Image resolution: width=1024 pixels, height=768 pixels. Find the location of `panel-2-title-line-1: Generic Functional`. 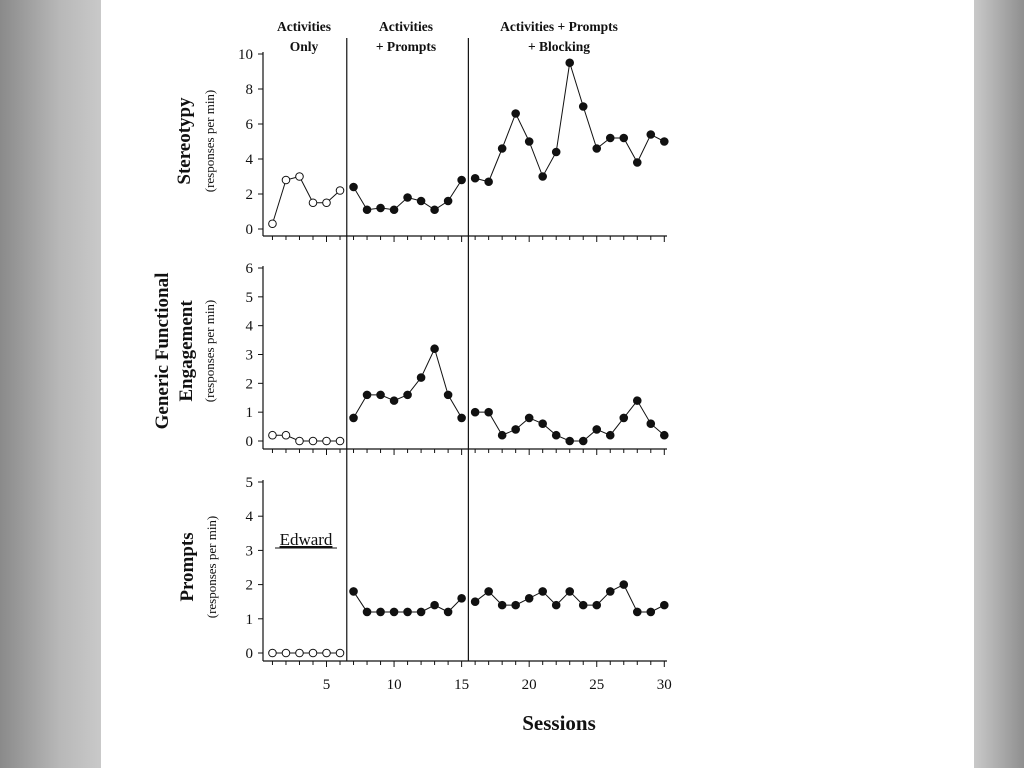

panel-2-title-line-1: Generic Functional is located at coordinates (162, 351).